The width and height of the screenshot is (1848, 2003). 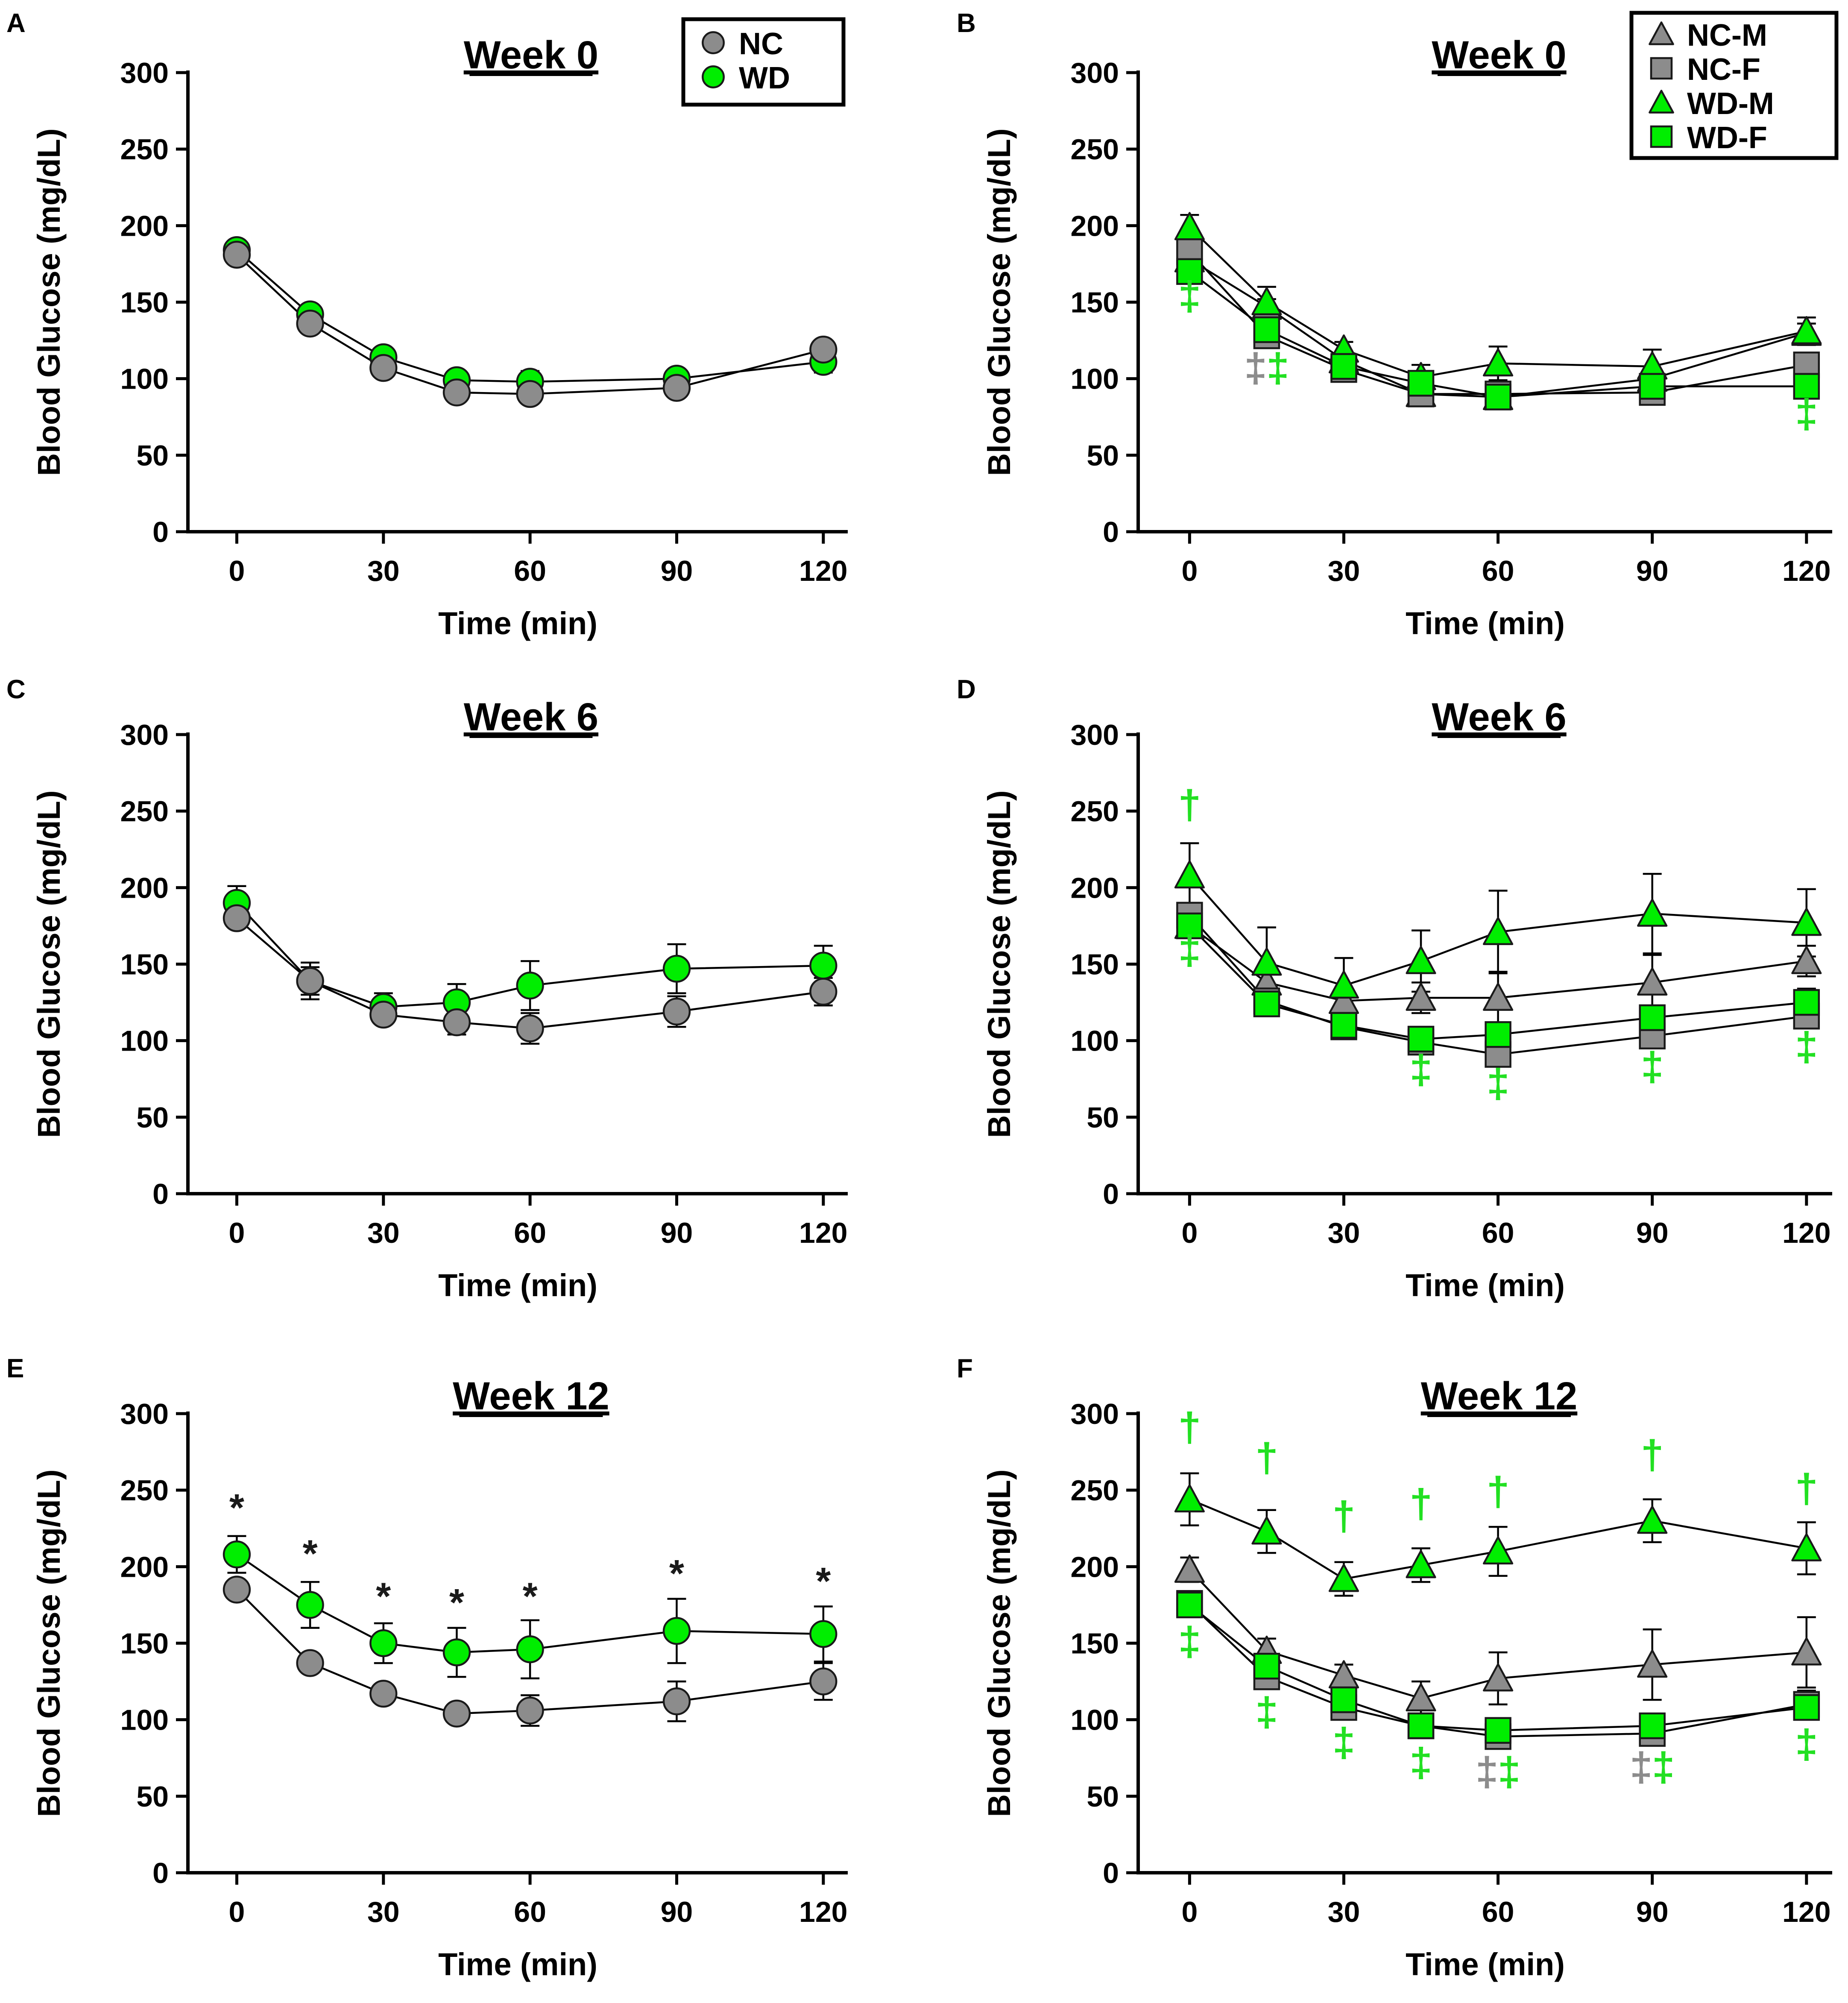 What do you see at coordinates (1730, 104) in the screenshot?
I see `legend-label: WD-M` at bounding box center [1730, 104].